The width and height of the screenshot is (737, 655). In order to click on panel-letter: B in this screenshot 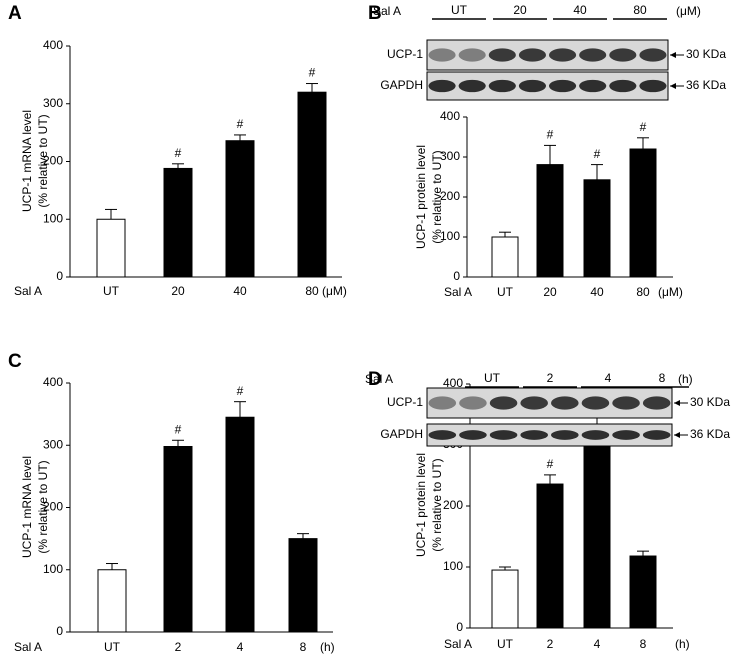, I will do `click(375, 13)`.